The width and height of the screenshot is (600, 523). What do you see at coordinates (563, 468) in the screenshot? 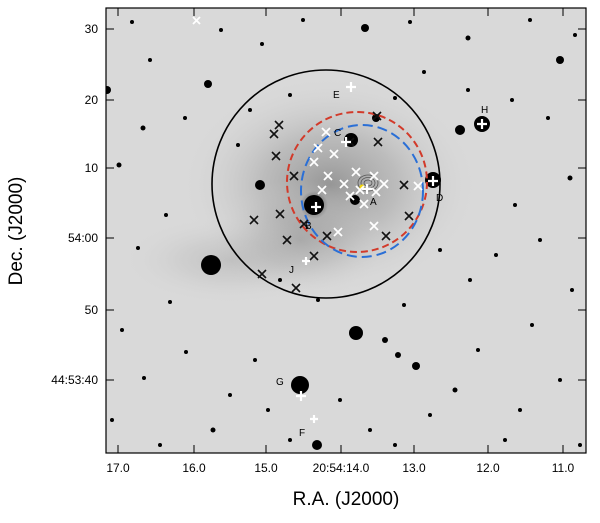
I see `x-tick-label: 11.0` at bounding box center [563, 468].